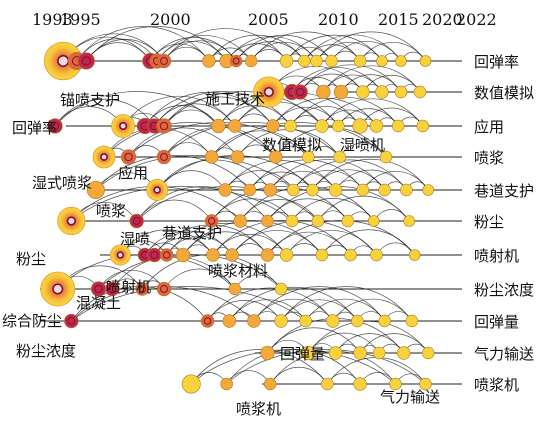  Describe the element at coordinates (90, 100) in the screenshot. I see `keyword-k-maopen: 锚喷支护` at that location.